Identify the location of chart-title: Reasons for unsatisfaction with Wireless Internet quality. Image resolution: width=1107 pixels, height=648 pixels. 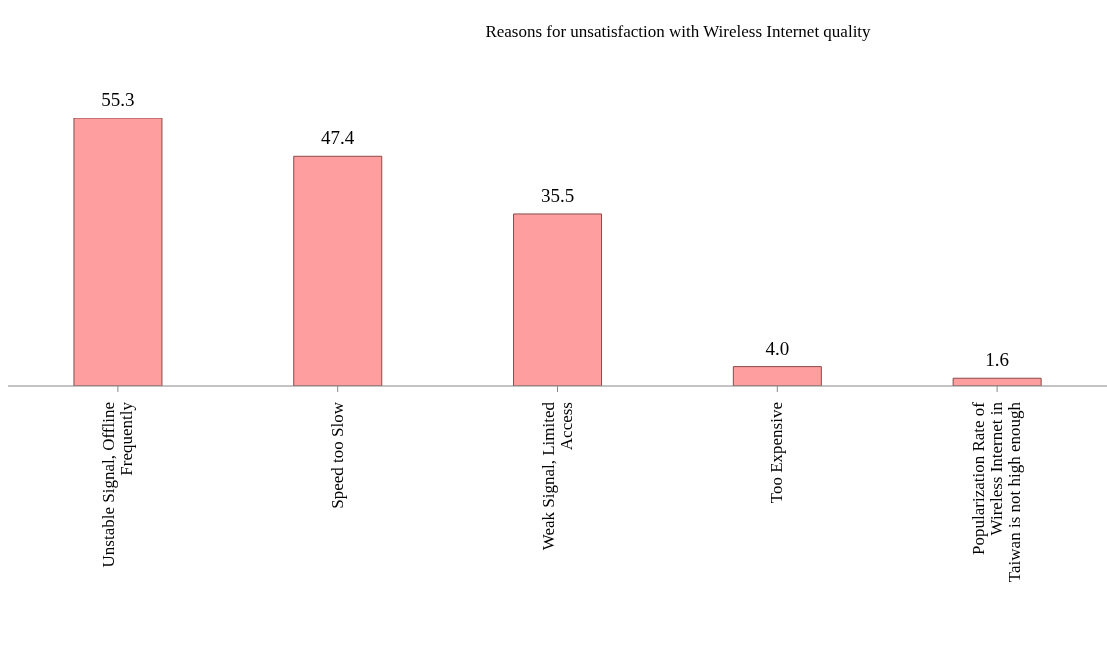
(678, 32).